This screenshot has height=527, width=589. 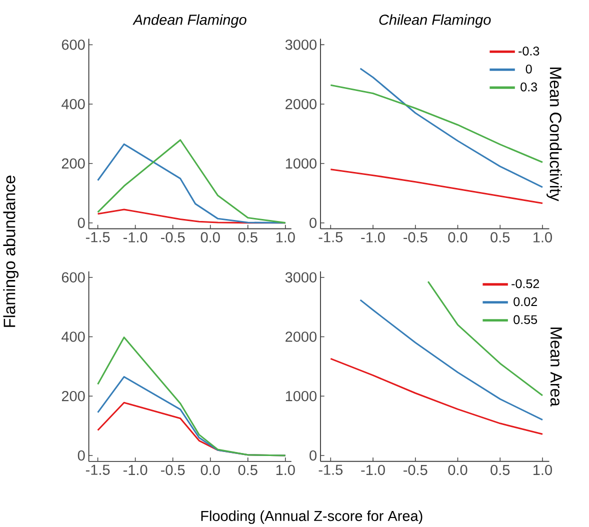 I want to click on legend-label: 0, so click(x=529, y=69).